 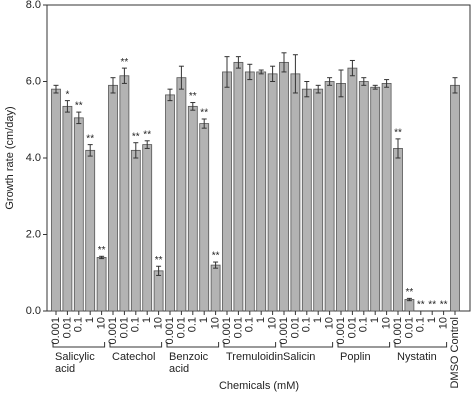 I want to click on y-tick-label: 2.0, so click(x=33, y=234).